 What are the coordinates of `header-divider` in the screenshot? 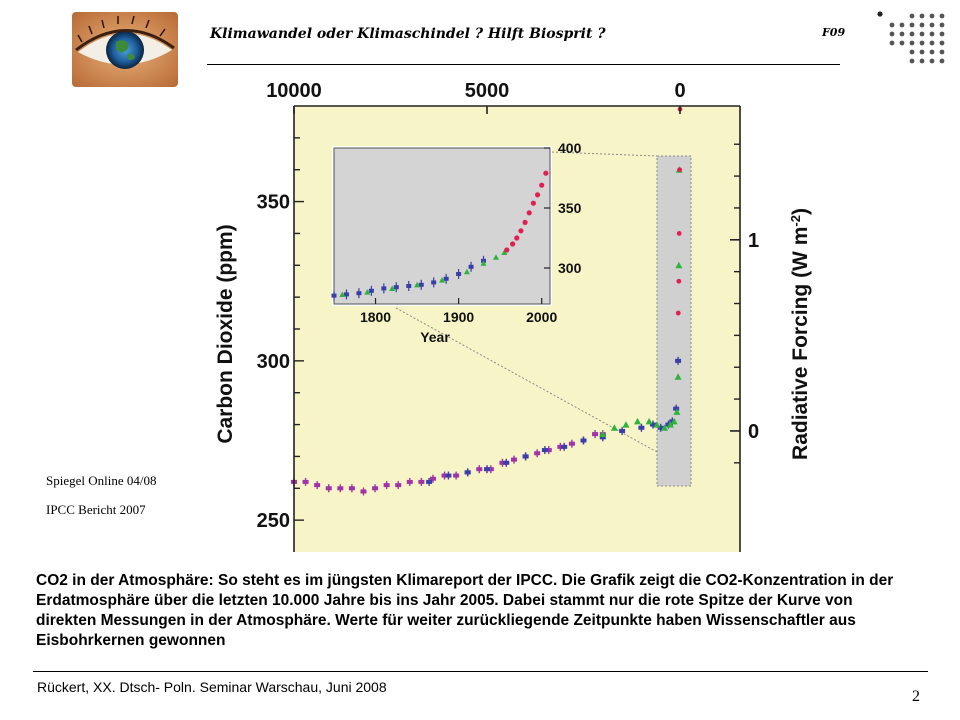 It's located at (523, 64).